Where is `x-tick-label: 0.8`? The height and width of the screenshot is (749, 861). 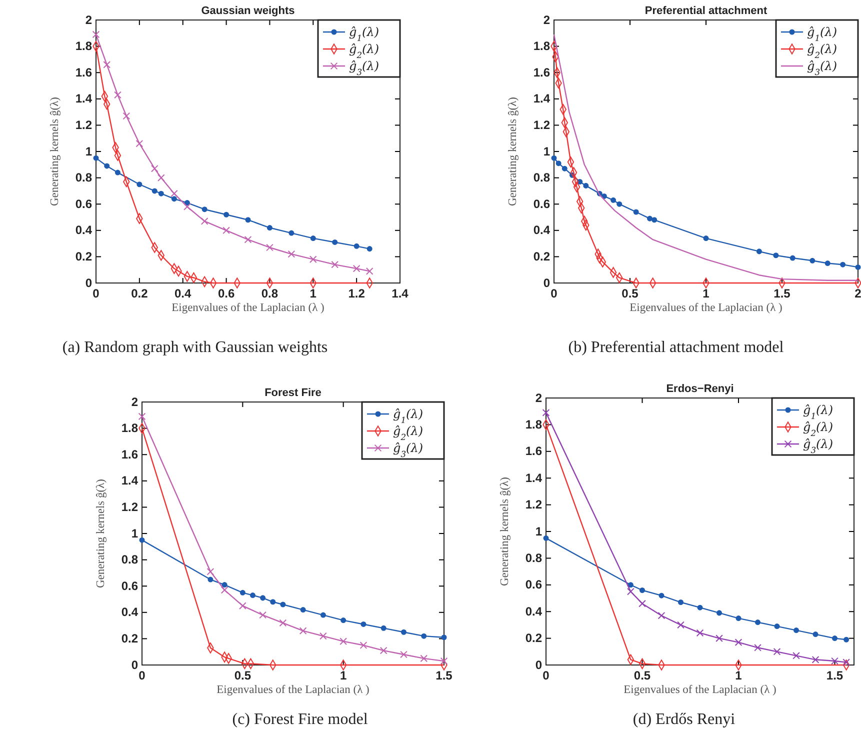
x-tick-label: 0.8 is located at coordinates (269, 293).